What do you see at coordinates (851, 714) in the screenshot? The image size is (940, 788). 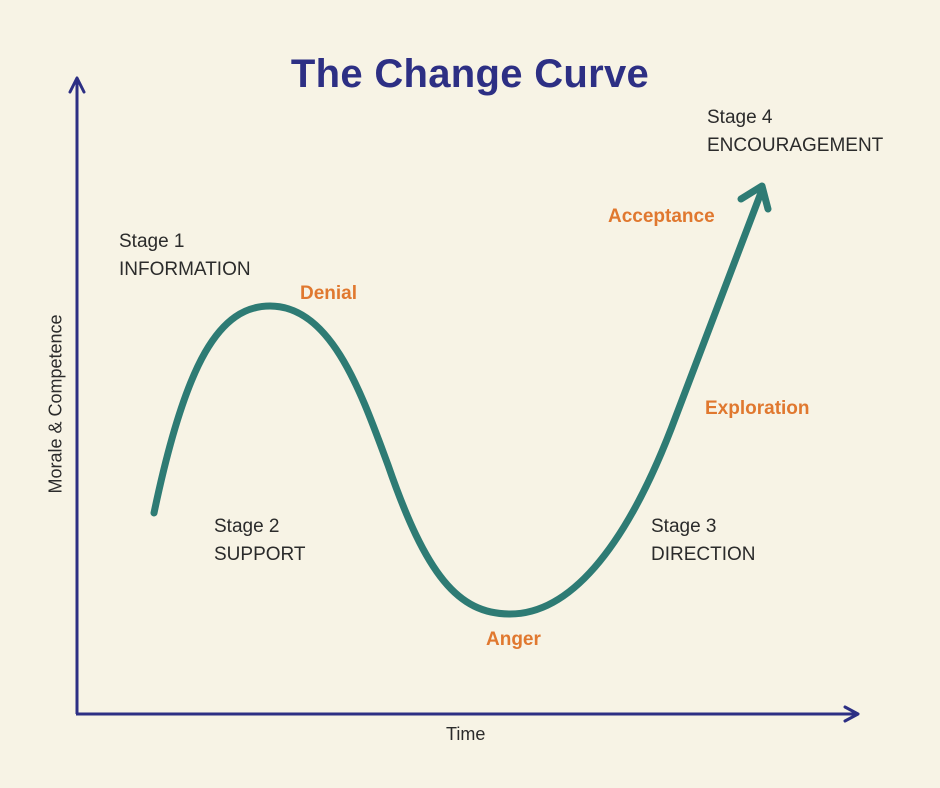 I see `x-axis-arrowhead` at bounding box center [851, 714].